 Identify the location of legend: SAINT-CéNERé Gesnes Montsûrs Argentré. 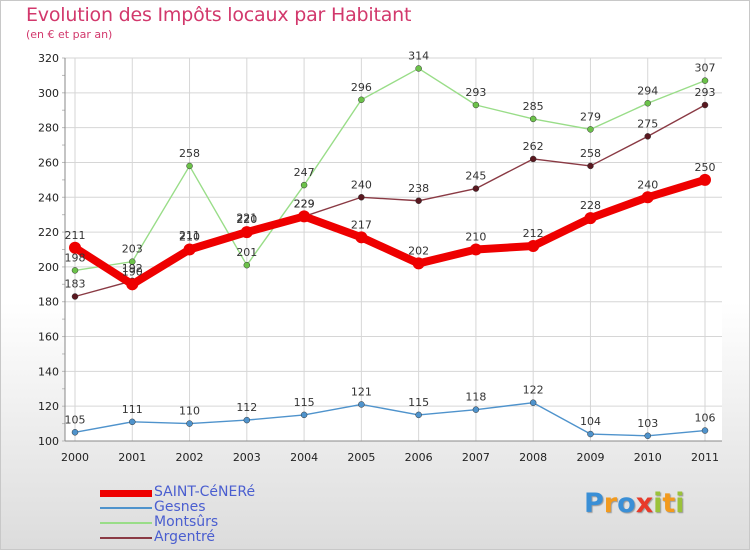
(230, 514).